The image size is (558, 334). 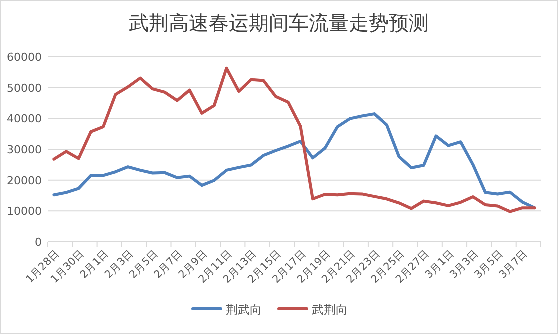 What do you see at coordinates (330, 310) in the screenshot?
I see `legend-label: 武荆向` at bounding box center [330, 310].